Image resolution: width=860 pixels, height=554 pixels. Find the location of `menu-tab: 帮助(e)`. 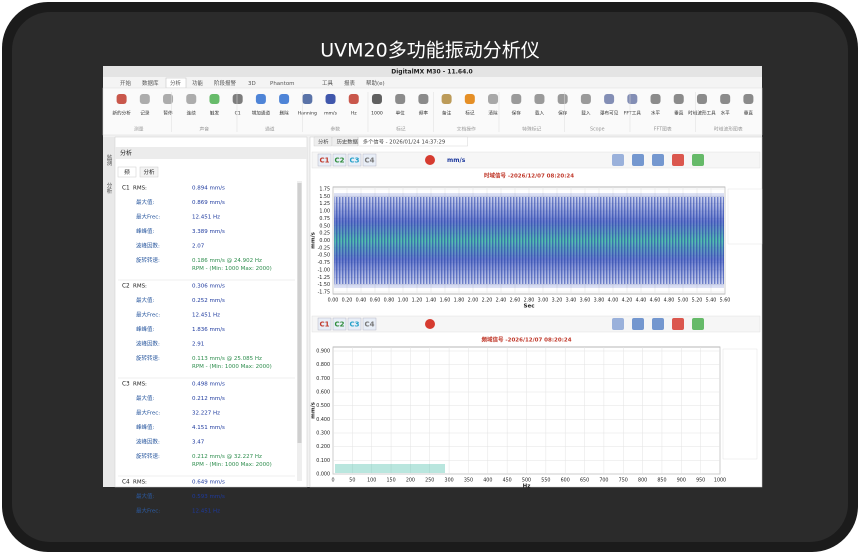

menu-tab: 帮助(e) is located at coordinates (375, 83).